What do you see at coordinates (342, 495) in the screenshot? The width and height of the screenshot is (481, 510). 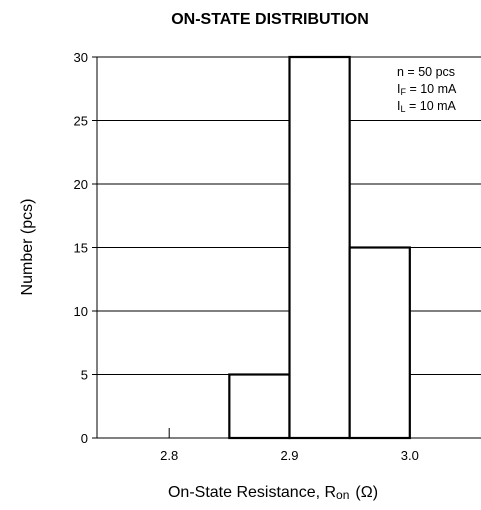 I see `x-axis-label-subscript: on` at bounding box center [342, 495].